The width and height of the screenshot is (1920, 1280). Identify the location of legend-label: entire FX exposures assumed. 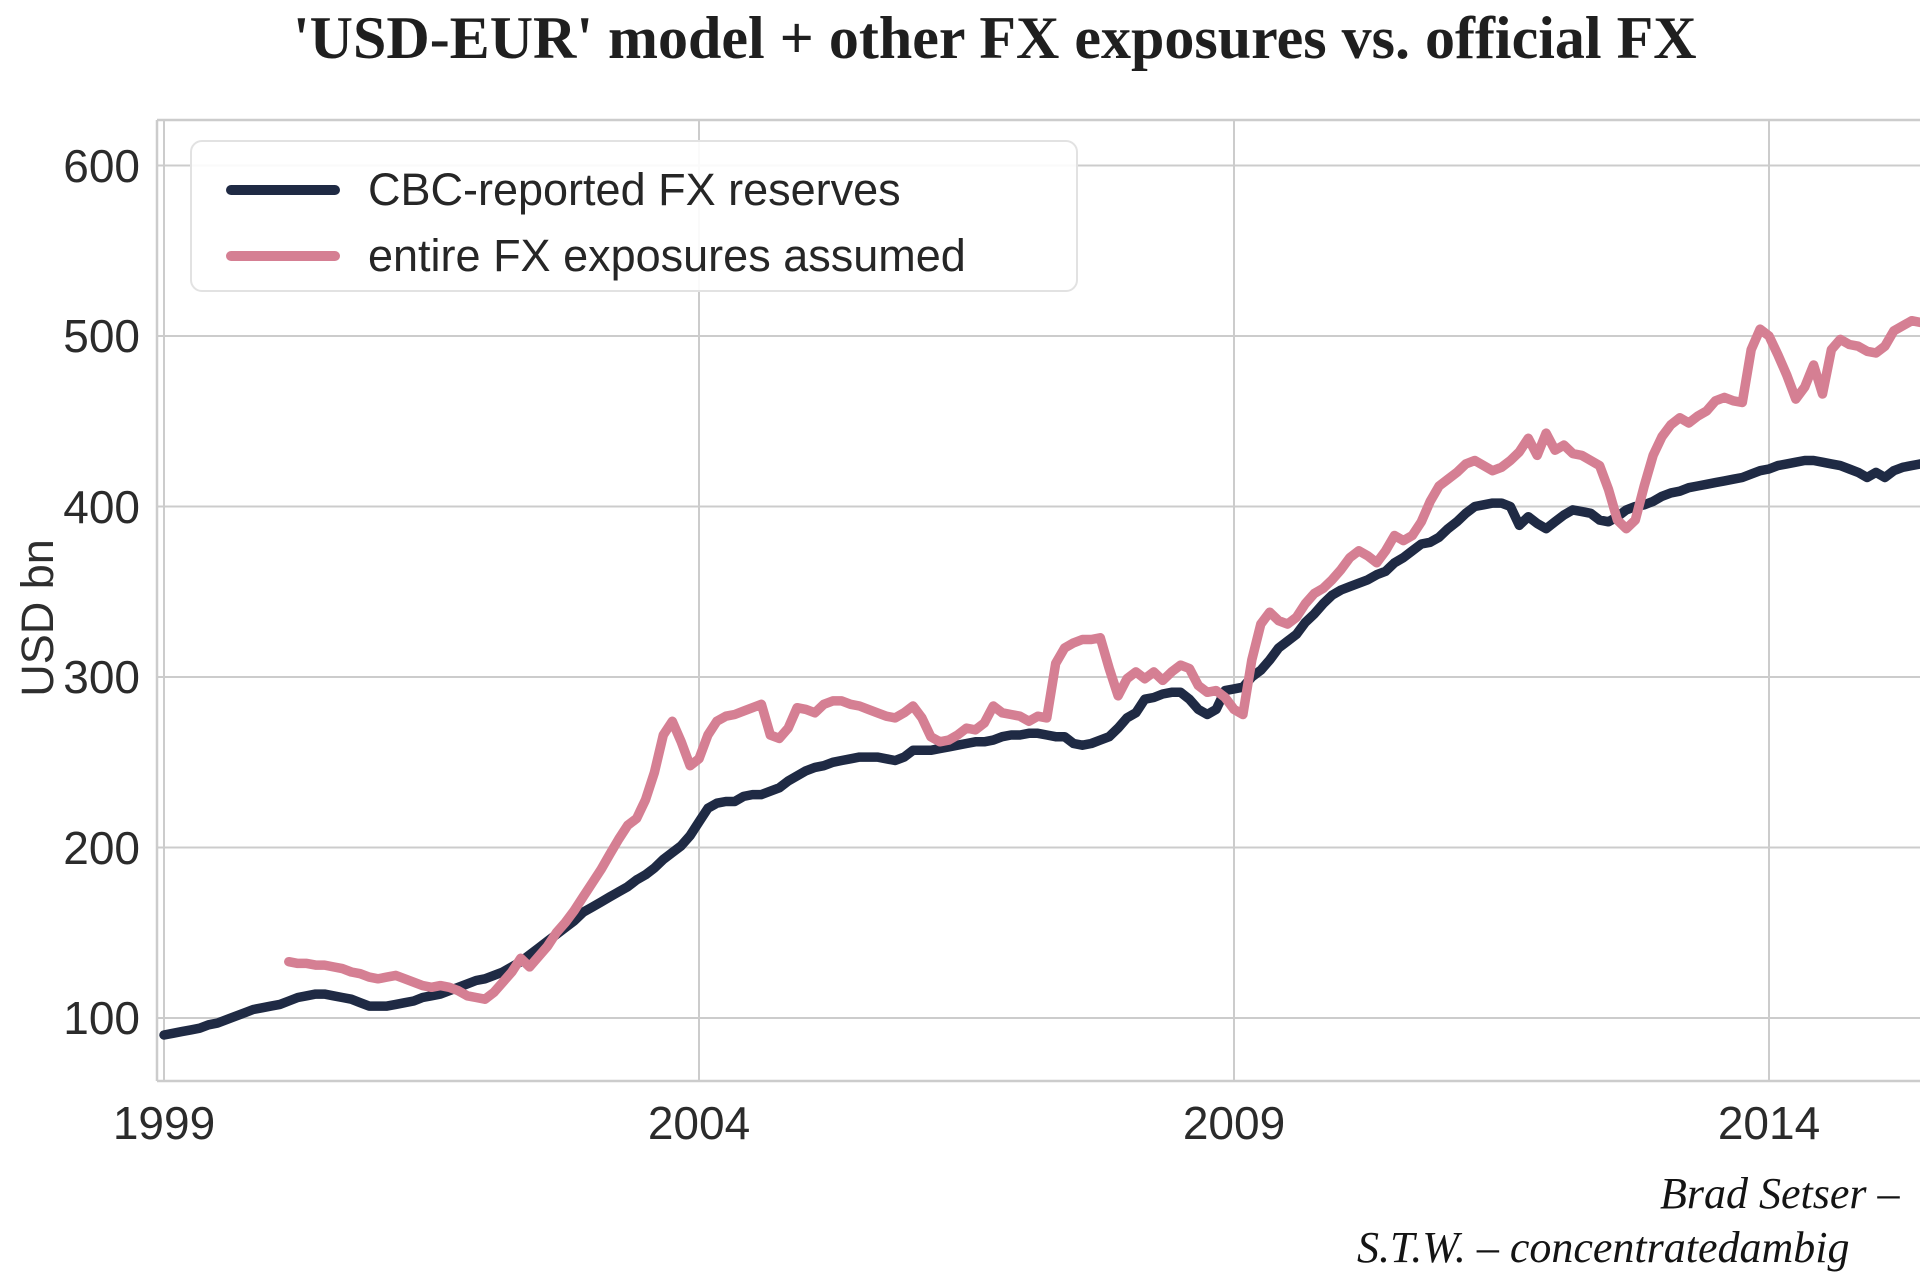
(667, 255).